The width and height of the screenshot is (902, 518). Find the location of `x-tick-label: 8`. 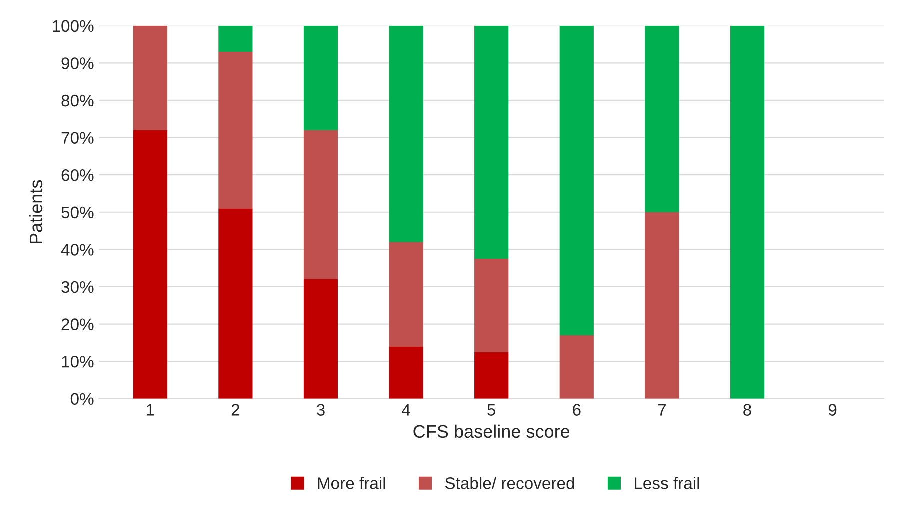

x-tick-label: 8 is located at coordinates (748, 410).